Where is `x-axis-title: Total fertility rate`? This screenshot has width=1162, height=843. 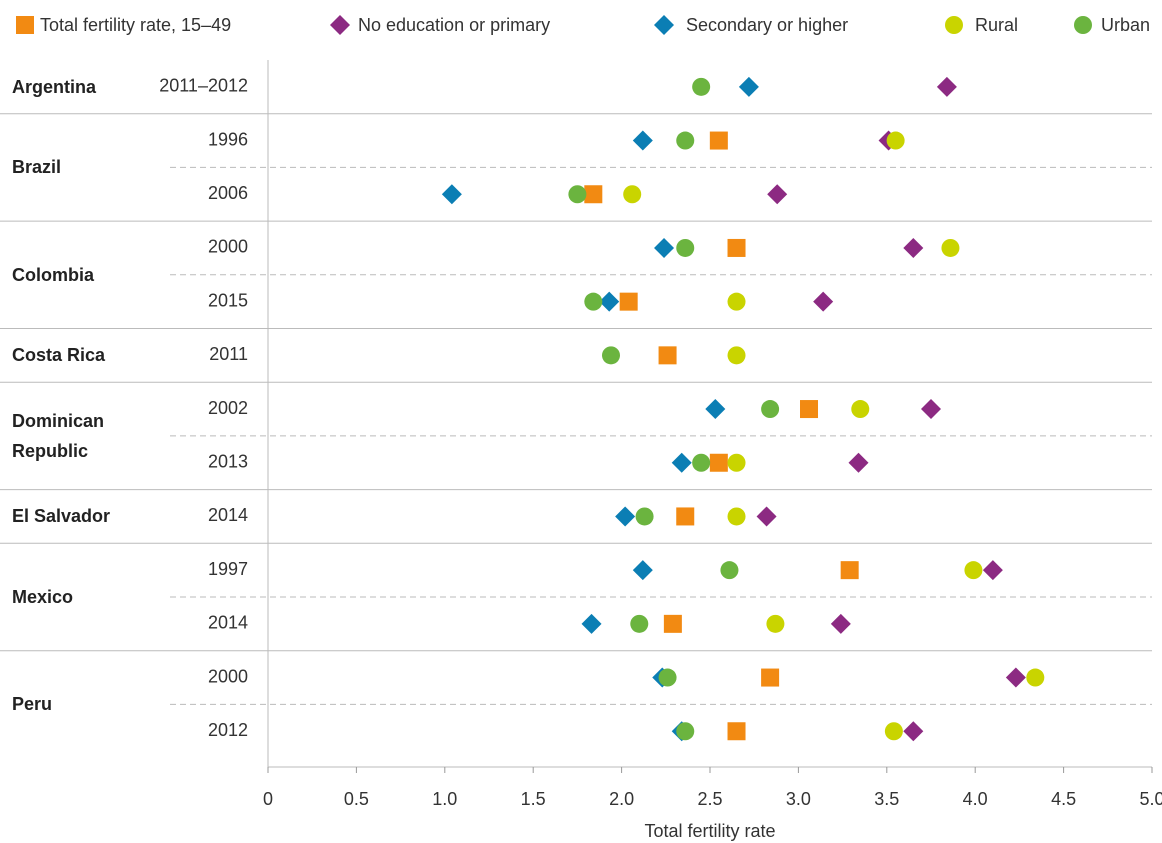 x-axis-title: Total fertility rate is located at coordinates (709, 831).